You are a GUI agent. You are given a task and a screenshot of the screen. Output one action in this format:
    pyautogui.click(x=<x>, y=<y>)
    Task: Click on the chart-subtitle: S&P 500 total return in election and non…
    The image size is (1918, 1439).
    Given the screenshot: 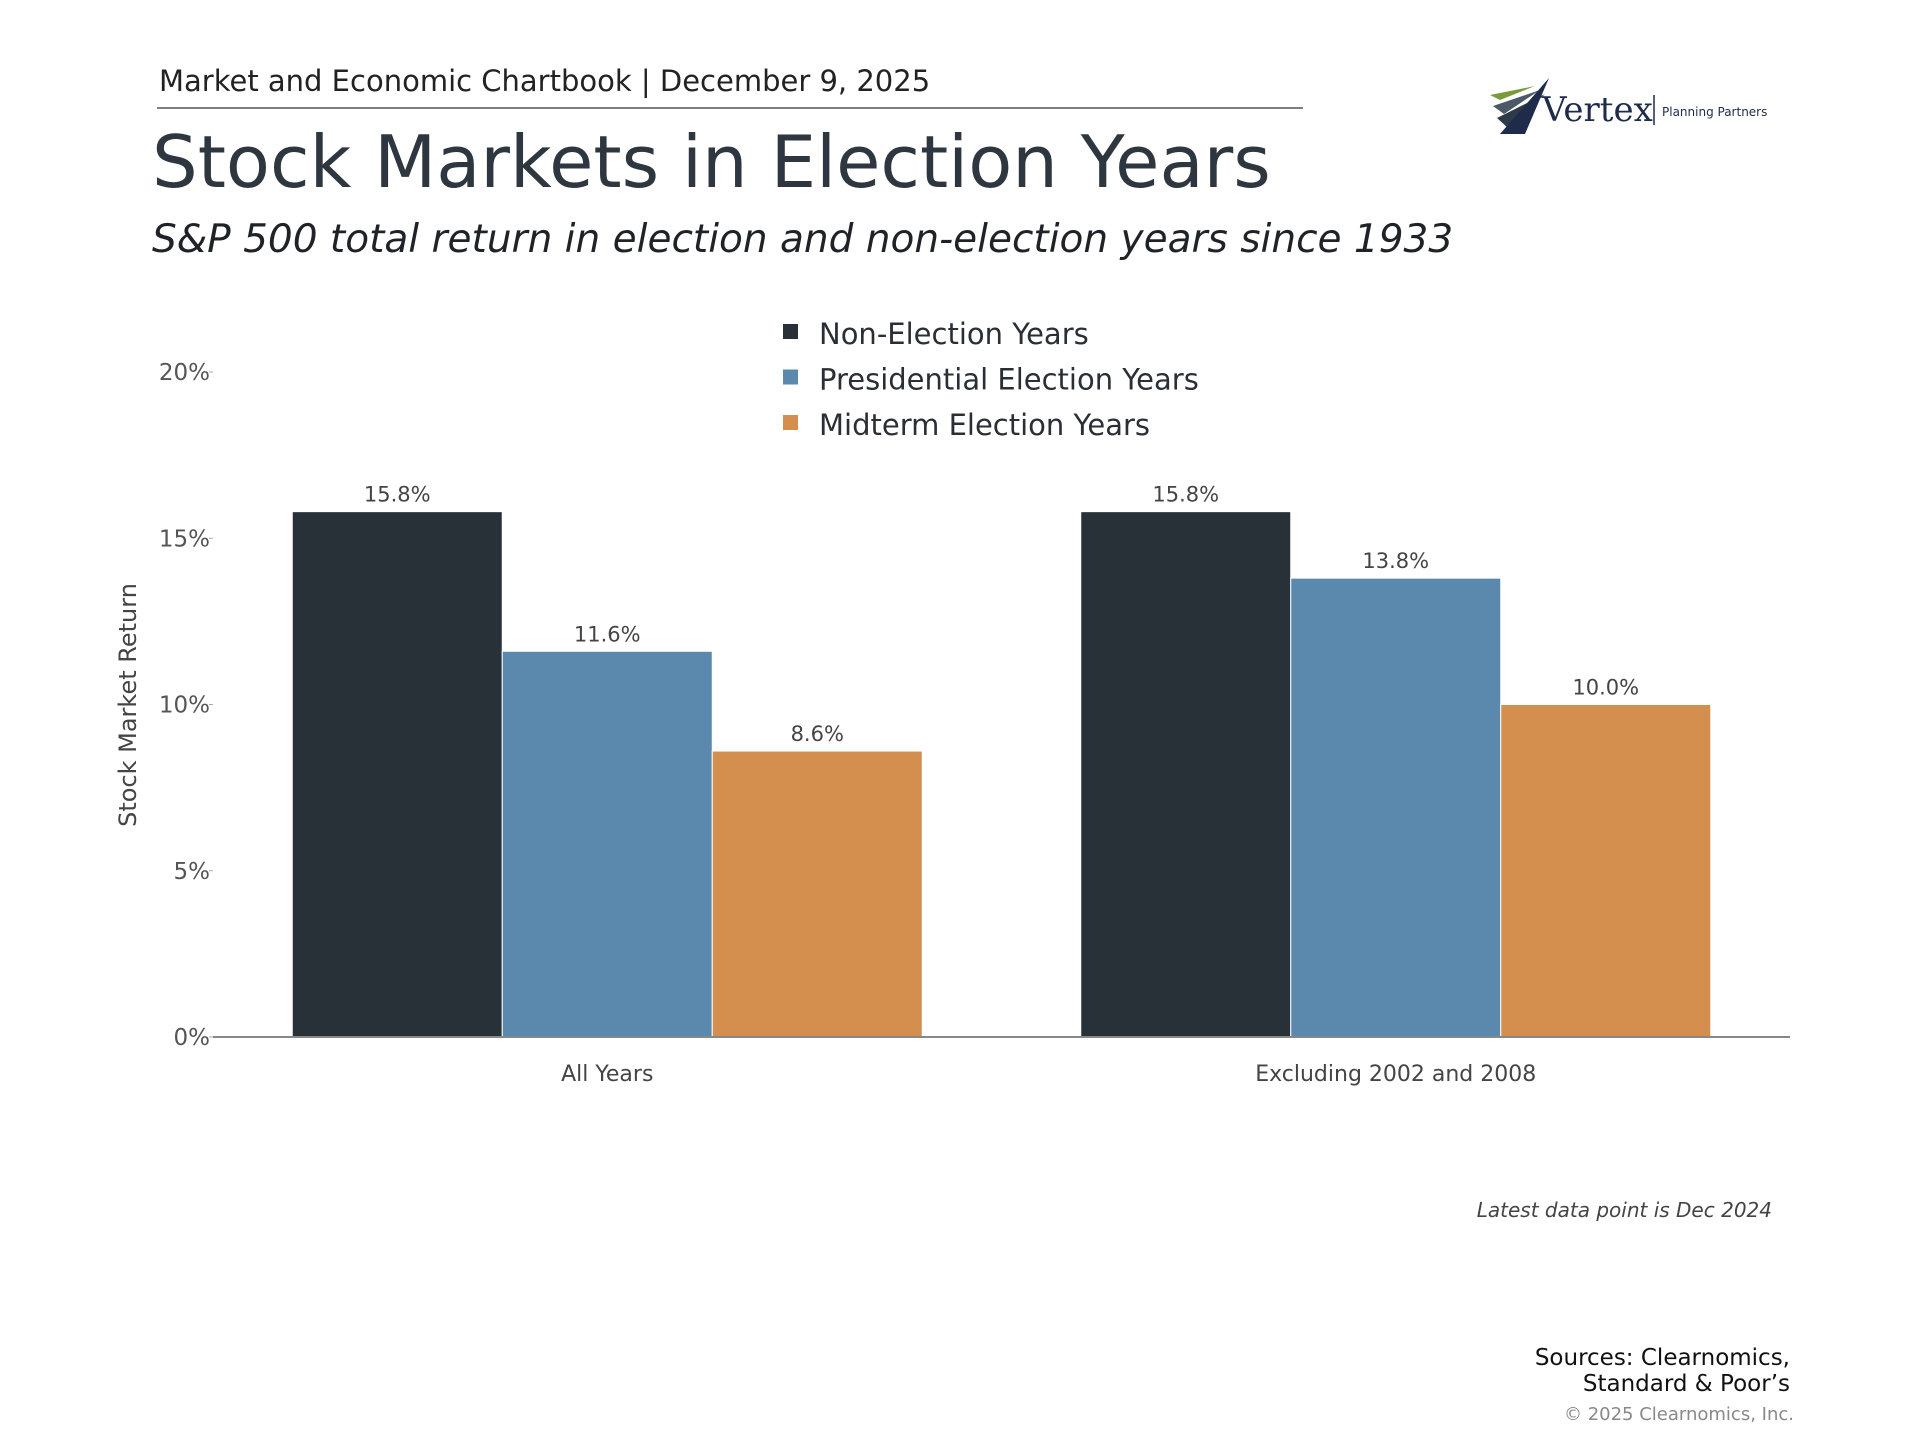 What is the action you would take?
    pyautogui.click(x=802, y=239)
    